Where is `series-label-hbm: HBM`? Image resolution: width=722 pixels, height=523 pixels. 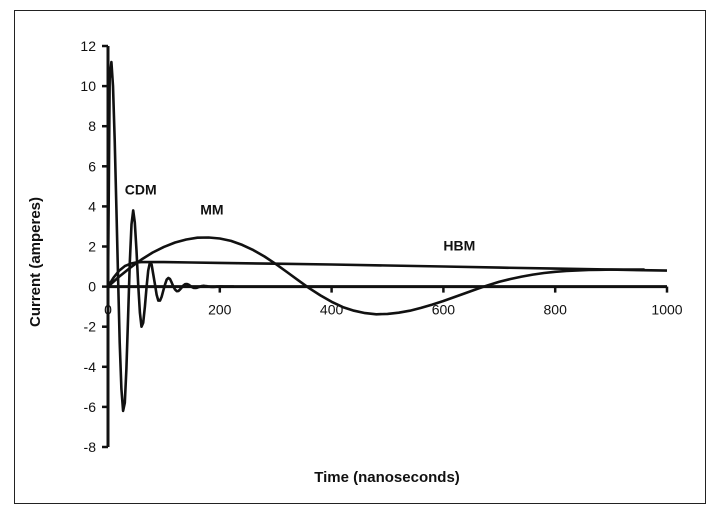
series-label-hbm: HBM is located at coordinates (459, 246).